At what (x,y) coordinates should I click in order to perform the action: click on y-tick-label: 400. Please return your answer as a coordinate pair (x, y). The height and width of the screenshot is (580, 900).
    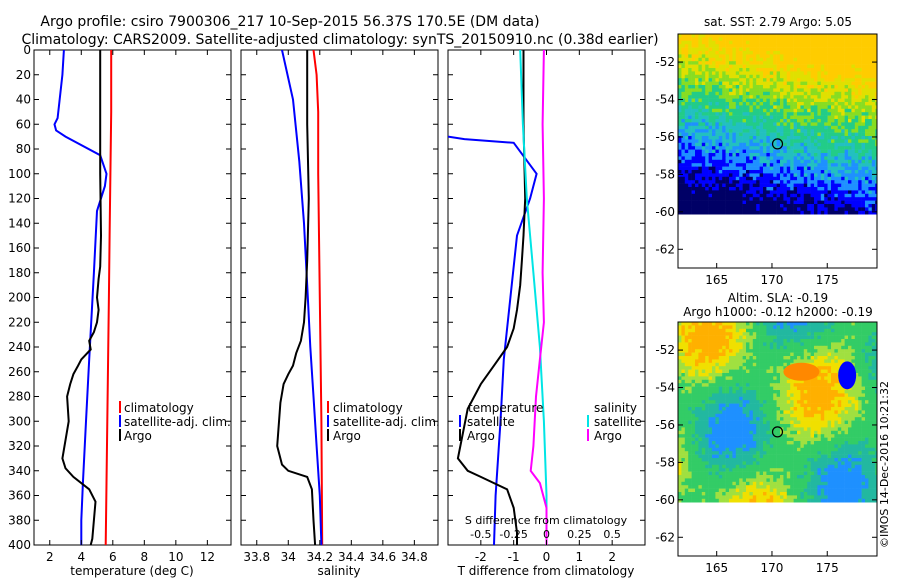
    Looking at the image, I should click on (19, 545).